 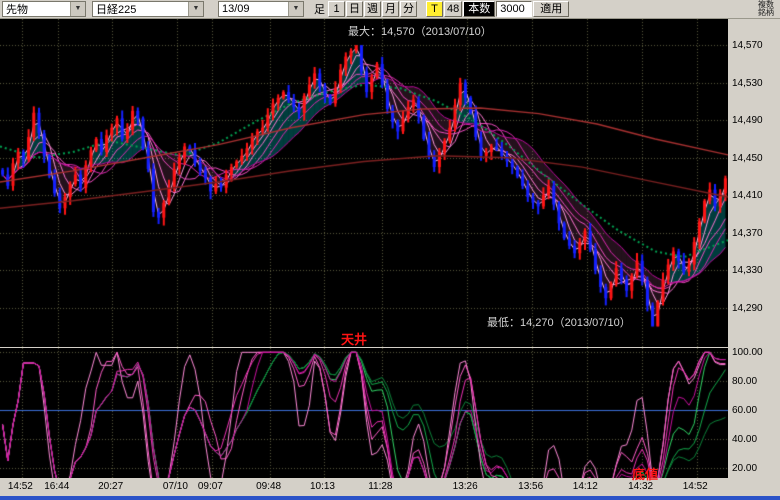 What do you see at coordinates (747, 196) in the screenshot?
I see `price-axis-label: 14,410` at bounding box center [747, 196].